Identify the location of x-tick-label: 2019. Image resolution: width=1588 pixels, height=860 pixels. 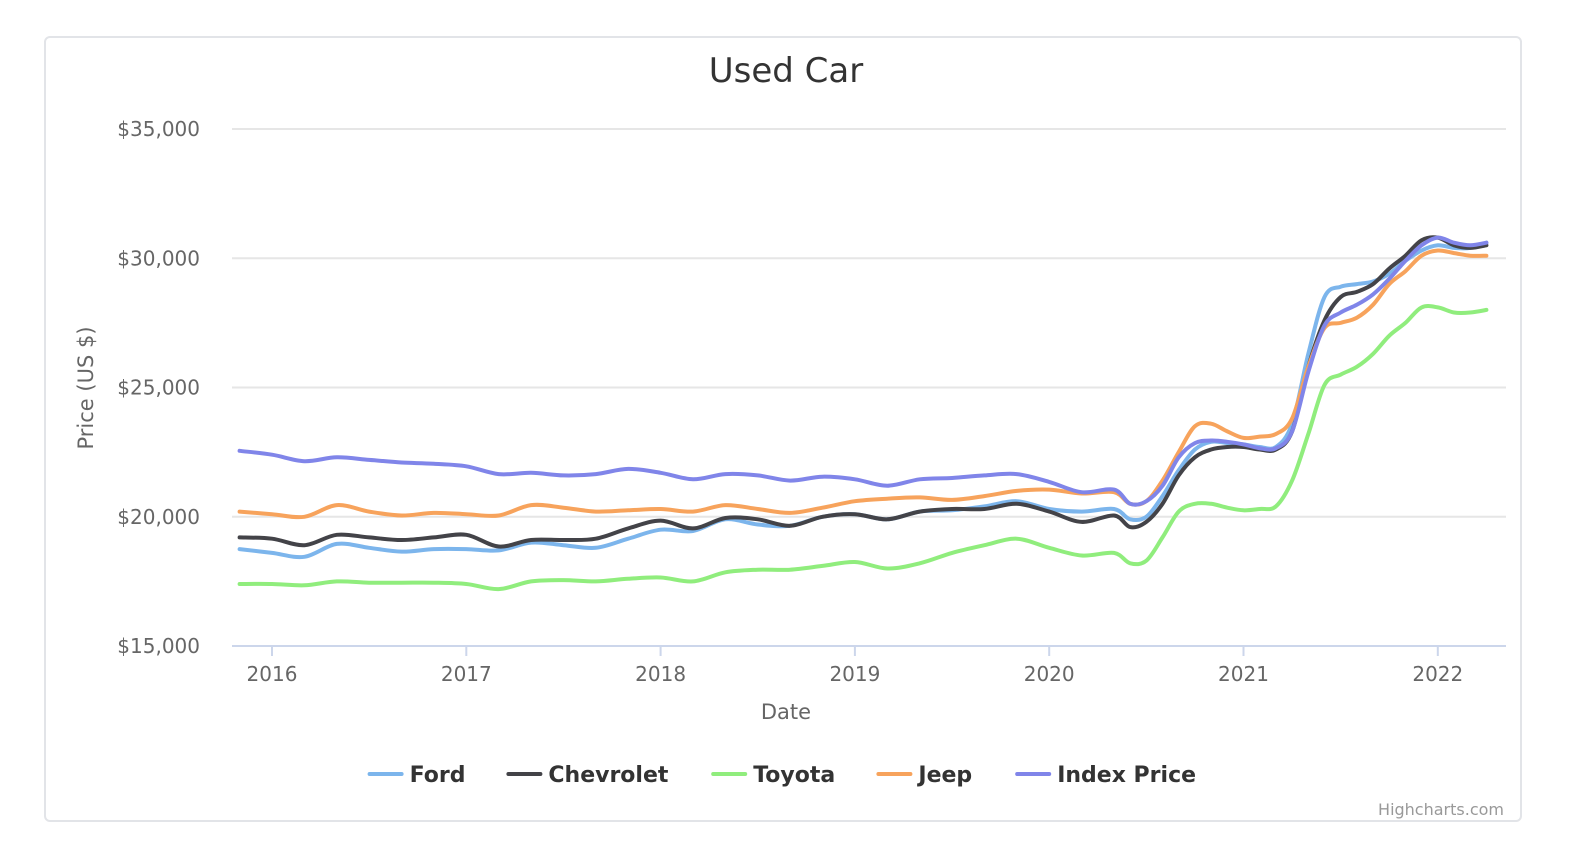
(854, 674).